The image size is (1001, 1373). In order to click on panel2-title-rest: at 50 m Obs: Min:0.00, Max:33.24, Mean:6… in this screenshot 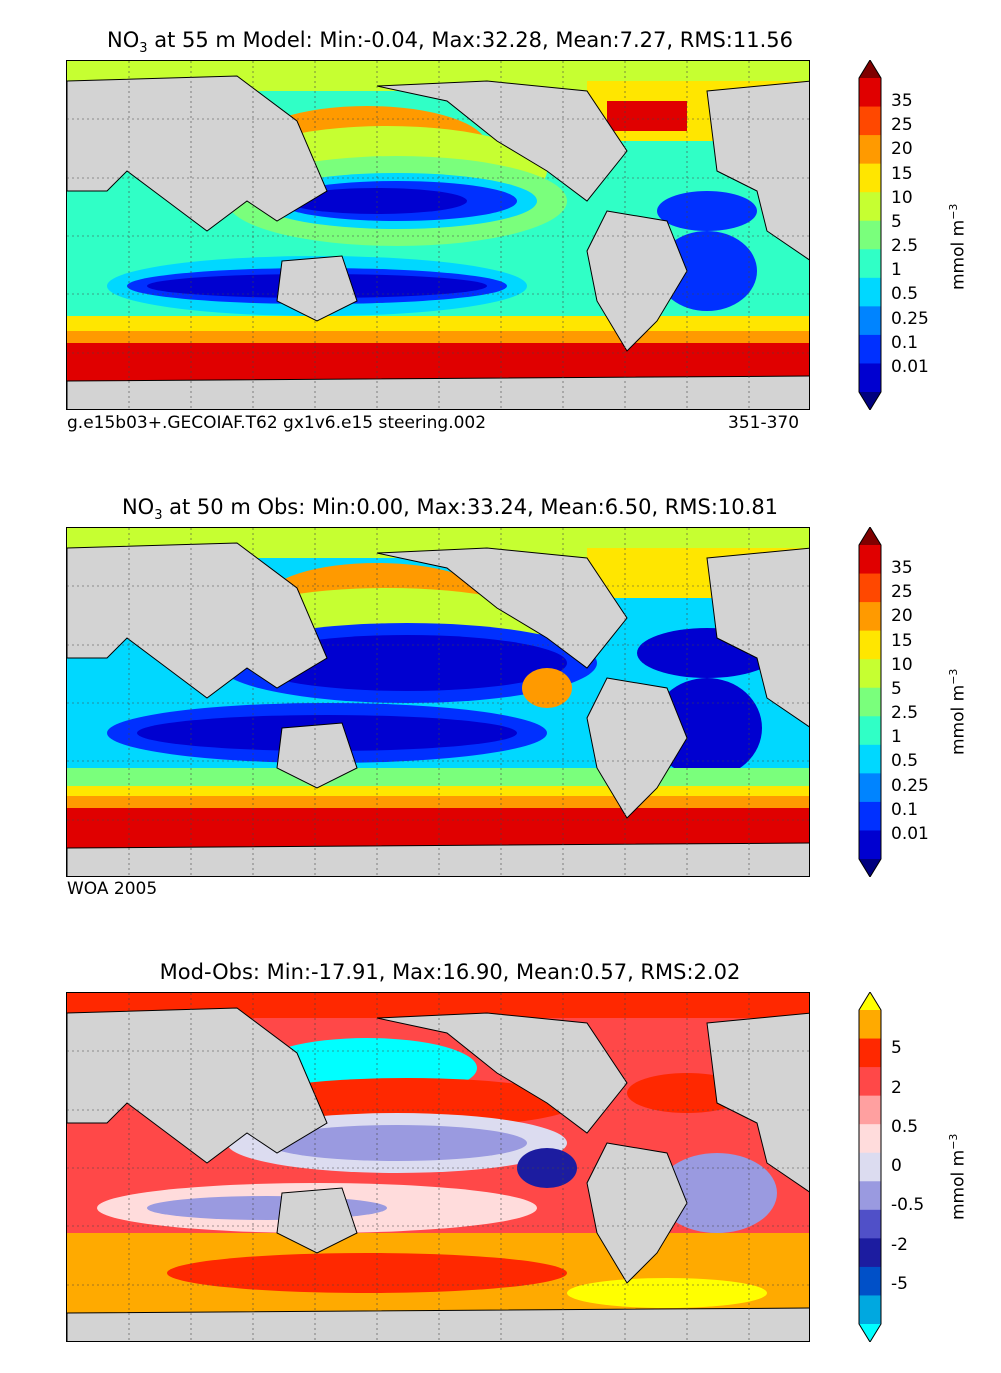, I will do `click(470, 507)`.